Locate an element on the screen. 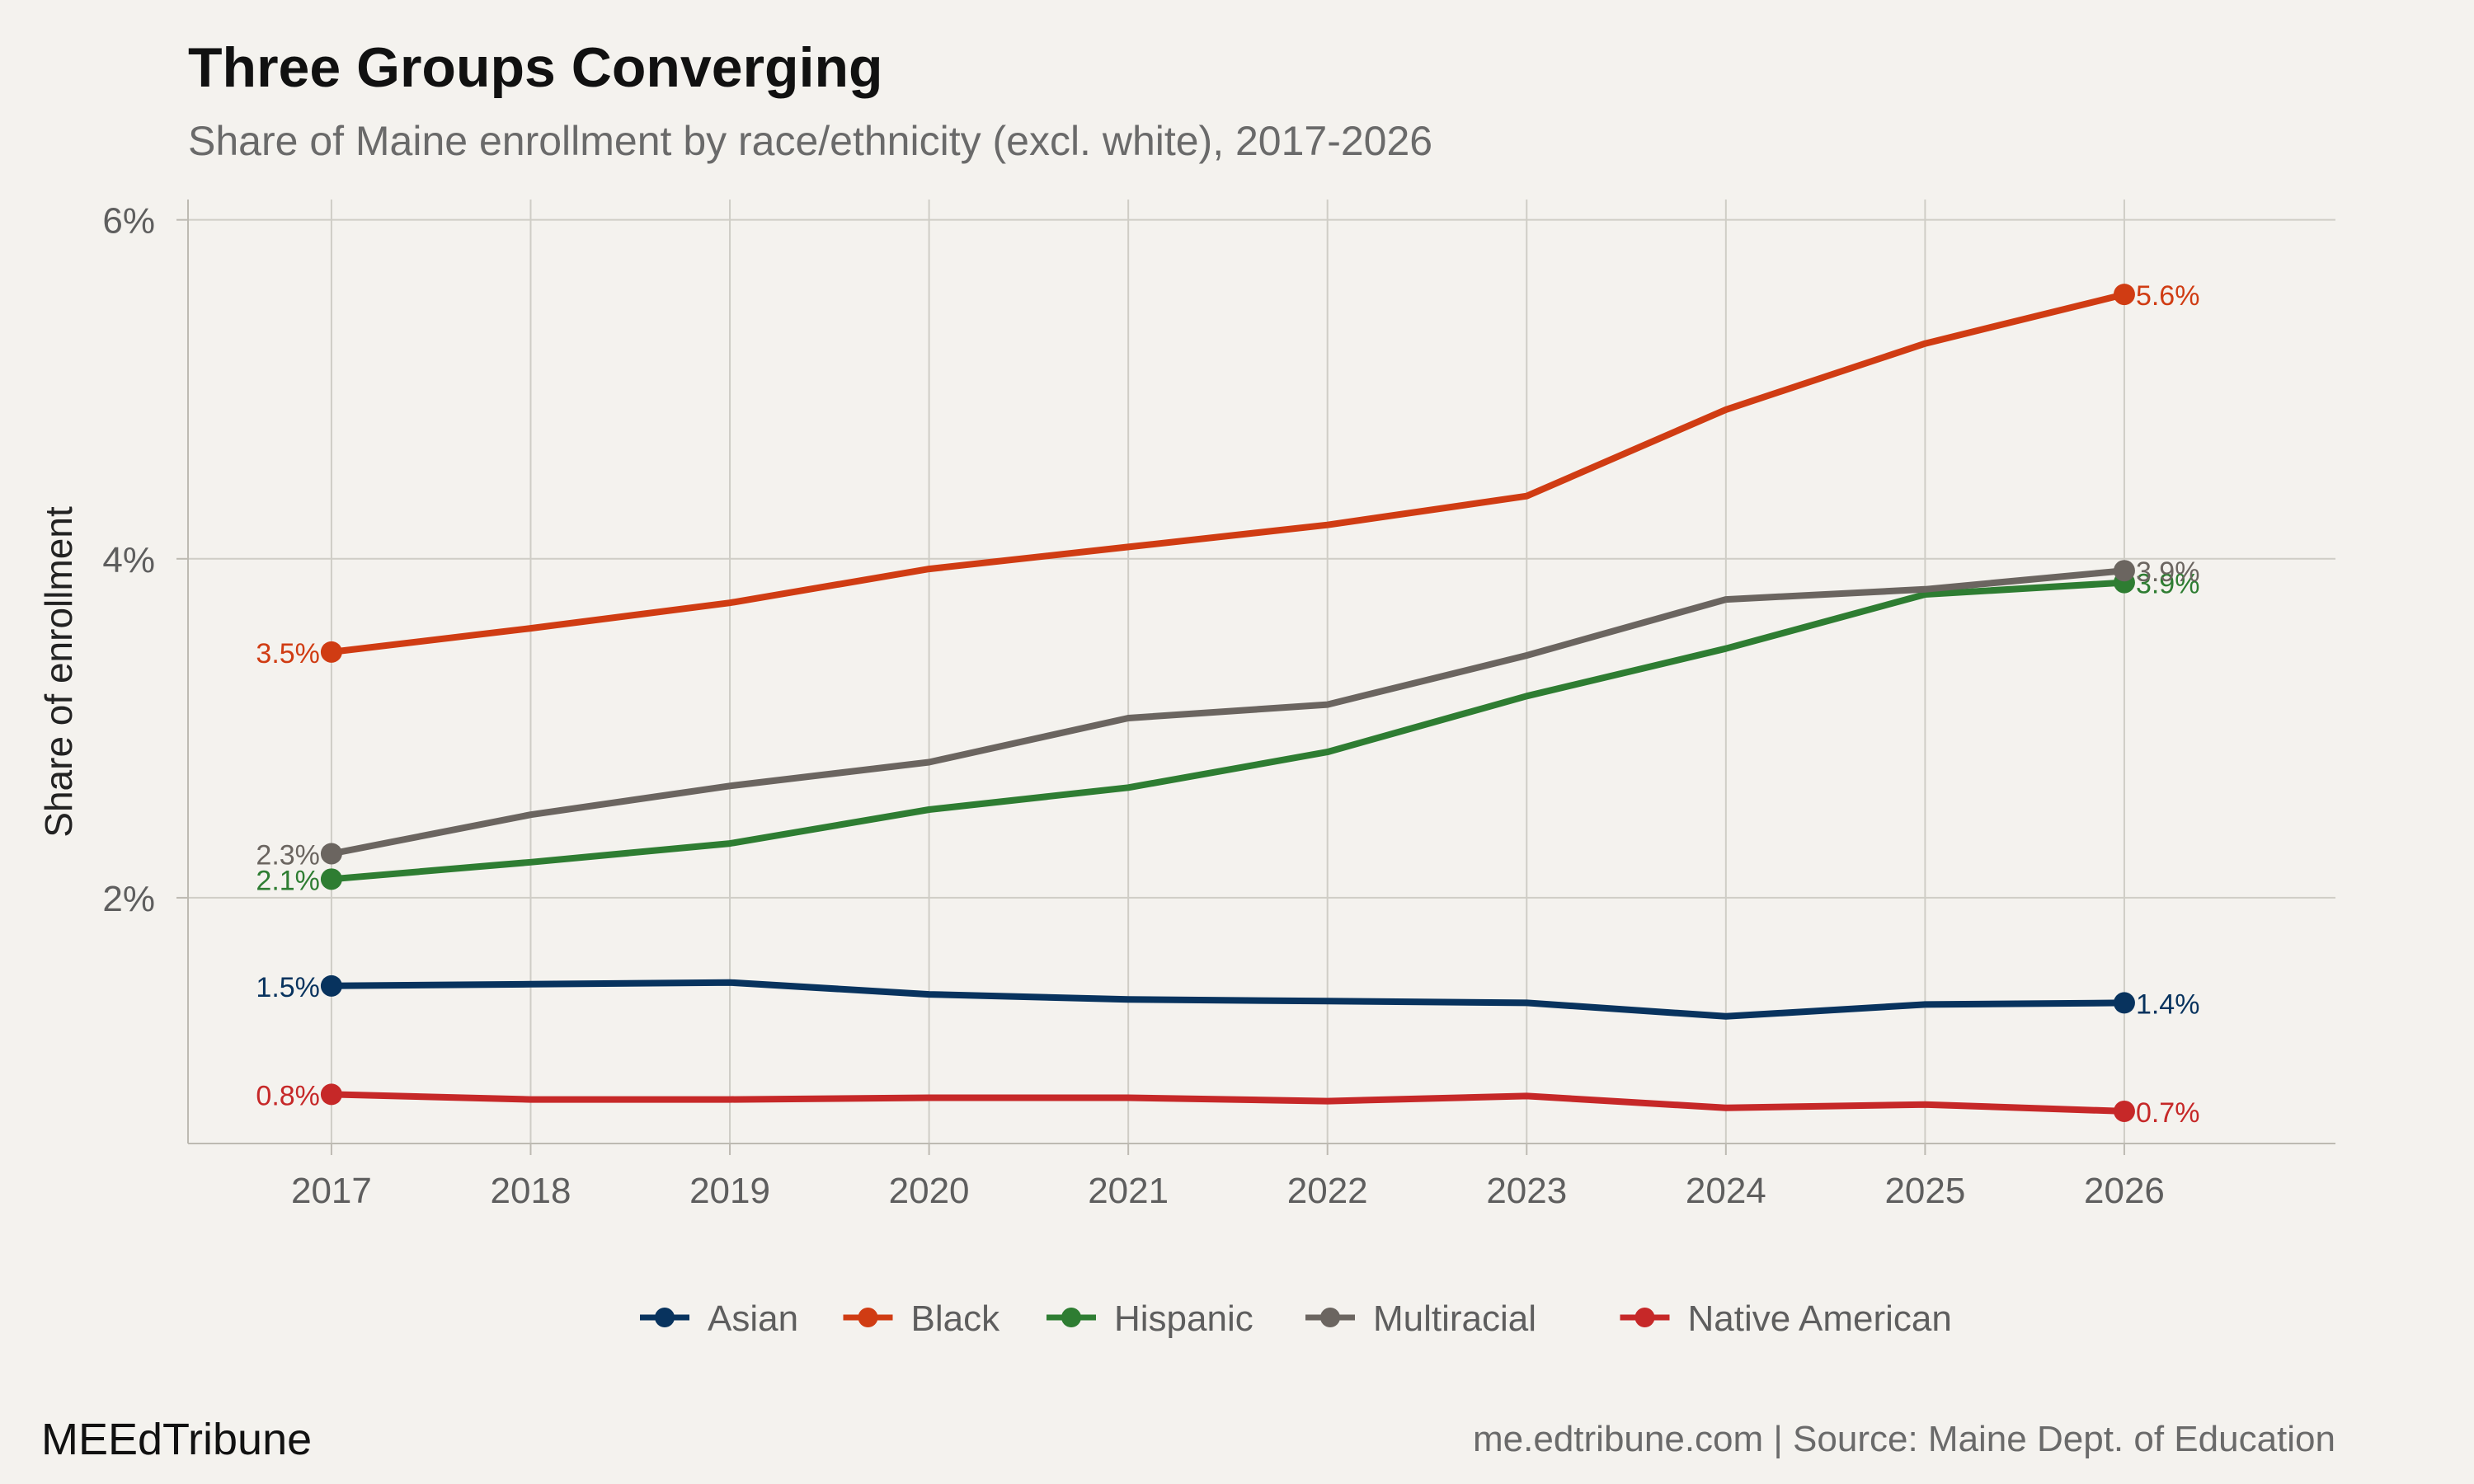  x-tick-label: 2020 is located at coordinates (929, 1191).